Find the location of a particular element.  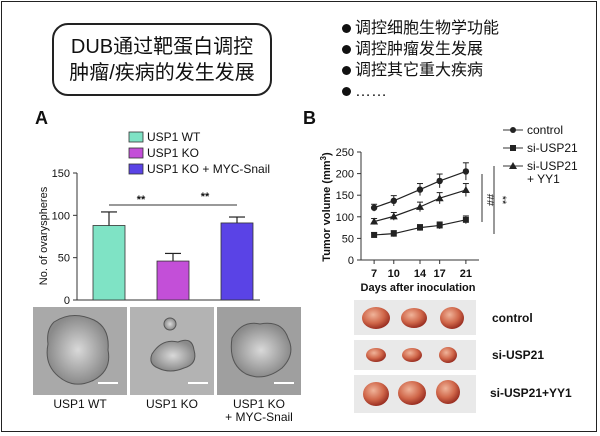

y-tick-label: 200 is located at coordinates (345, 175).